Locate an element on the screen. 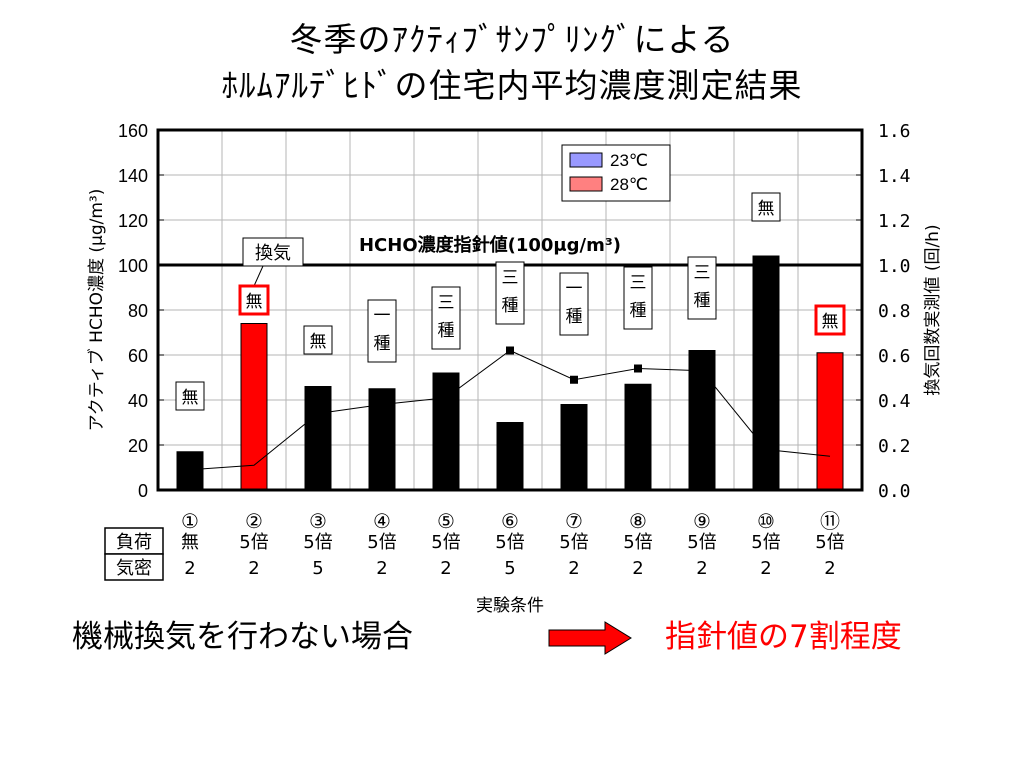 The image size is (1024, 768). table-row-header: 気密 is located at coordinates (134, 568).